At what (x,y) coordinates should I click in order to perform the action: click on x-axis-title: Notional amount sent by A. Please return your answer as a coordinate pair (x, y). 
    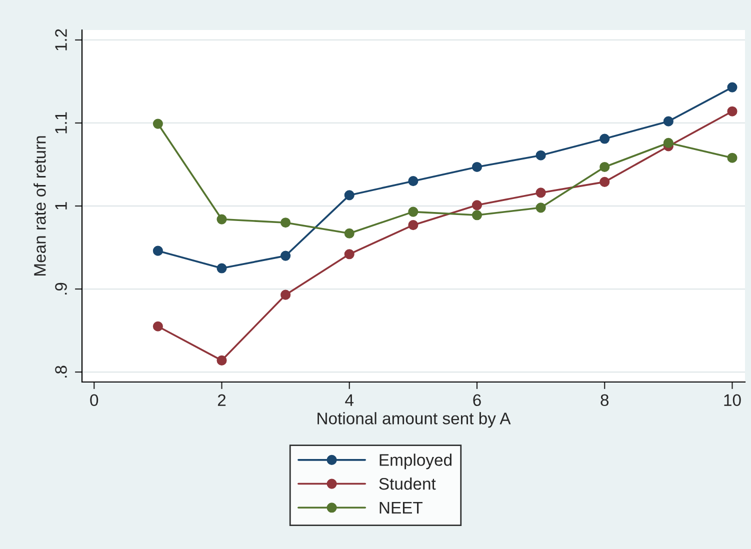
    Looking at the image, I should click on (414, 420).